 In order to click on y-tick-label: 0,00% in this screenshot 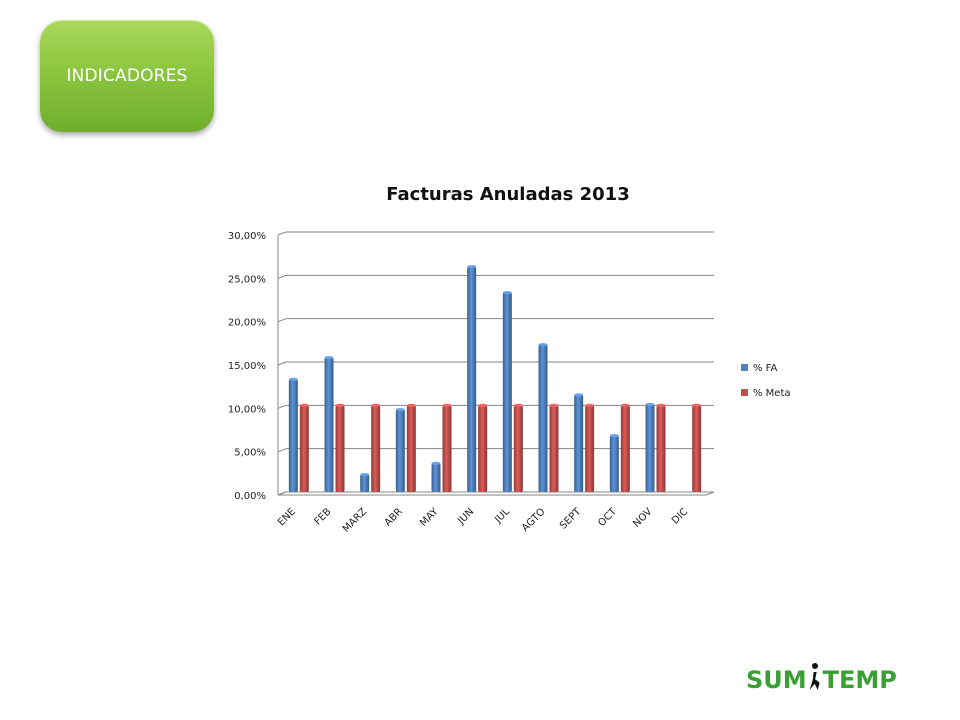, I will do `click(250, 496)`.